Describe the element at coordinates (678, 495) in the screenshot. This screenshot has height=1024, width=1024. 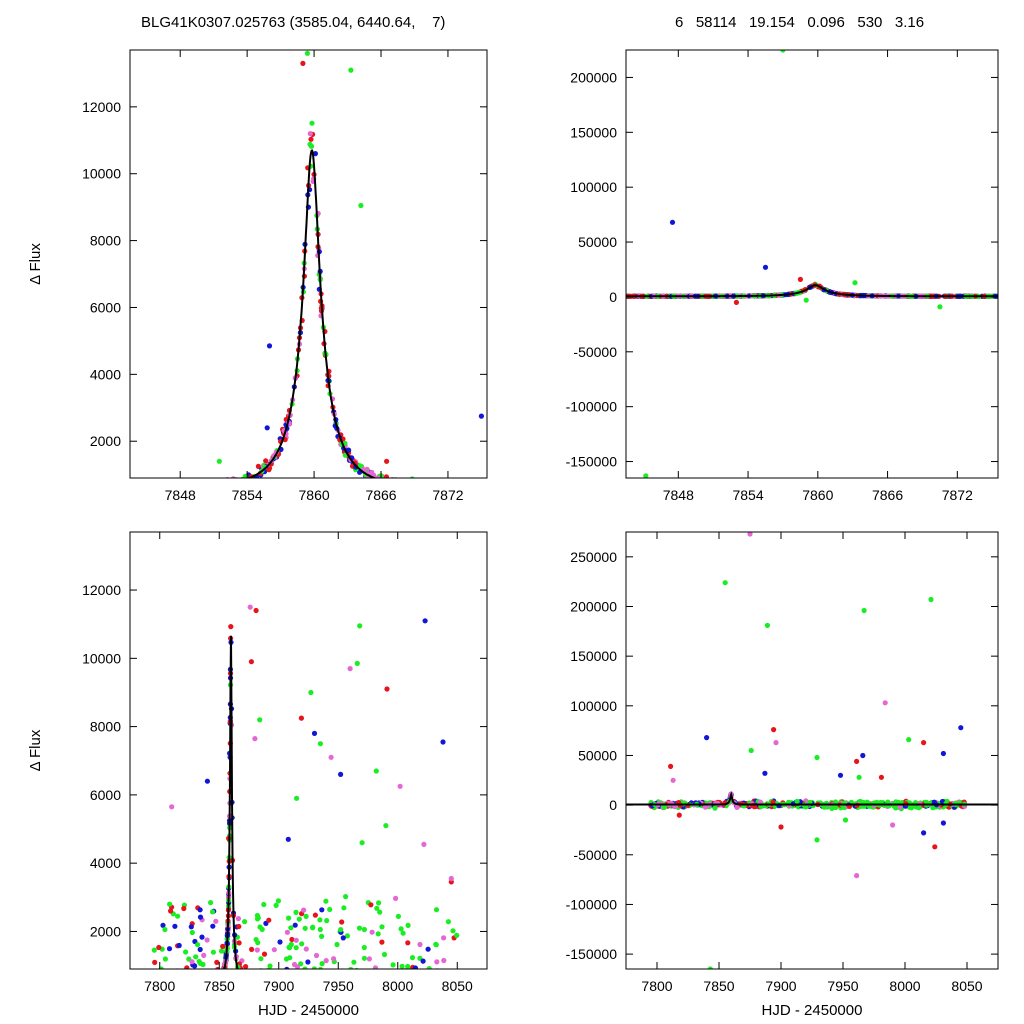
I see `x-tick-label: 7848` at that location.